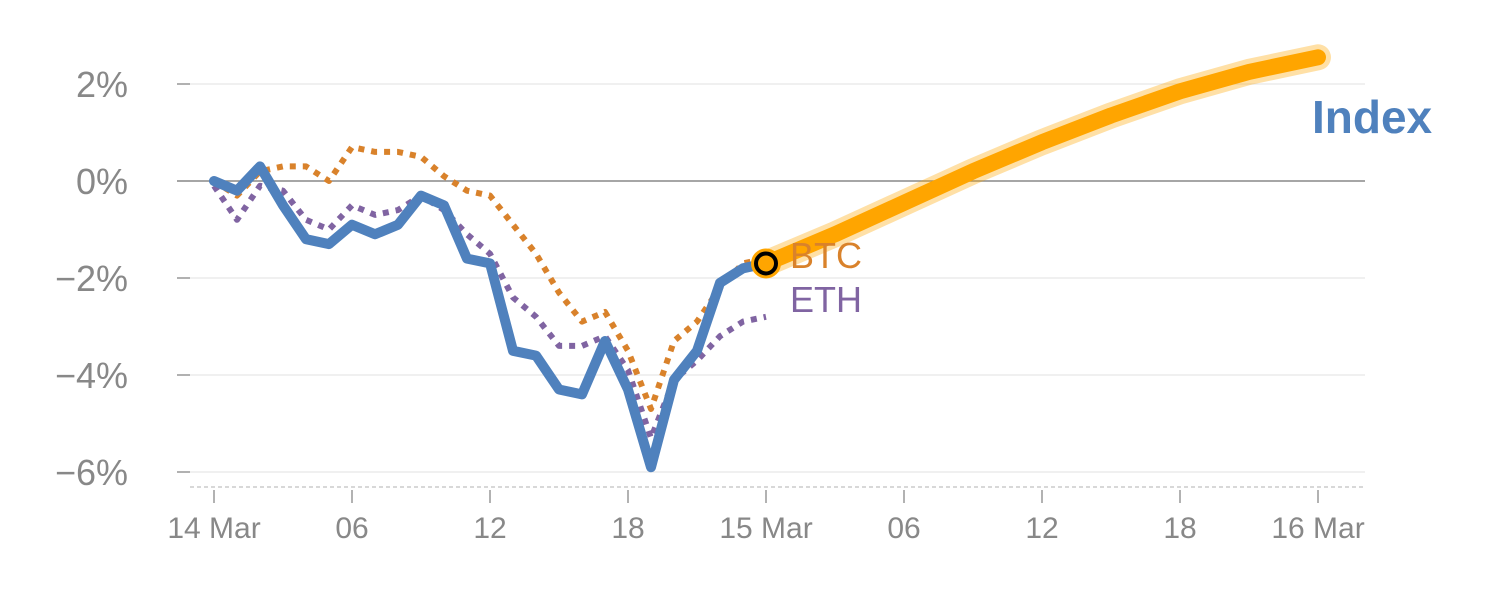  I want to click on x-axis: 14 Mar 06 12 18 15 Mar 06 12 18 16 Mar, so click(766, 515).